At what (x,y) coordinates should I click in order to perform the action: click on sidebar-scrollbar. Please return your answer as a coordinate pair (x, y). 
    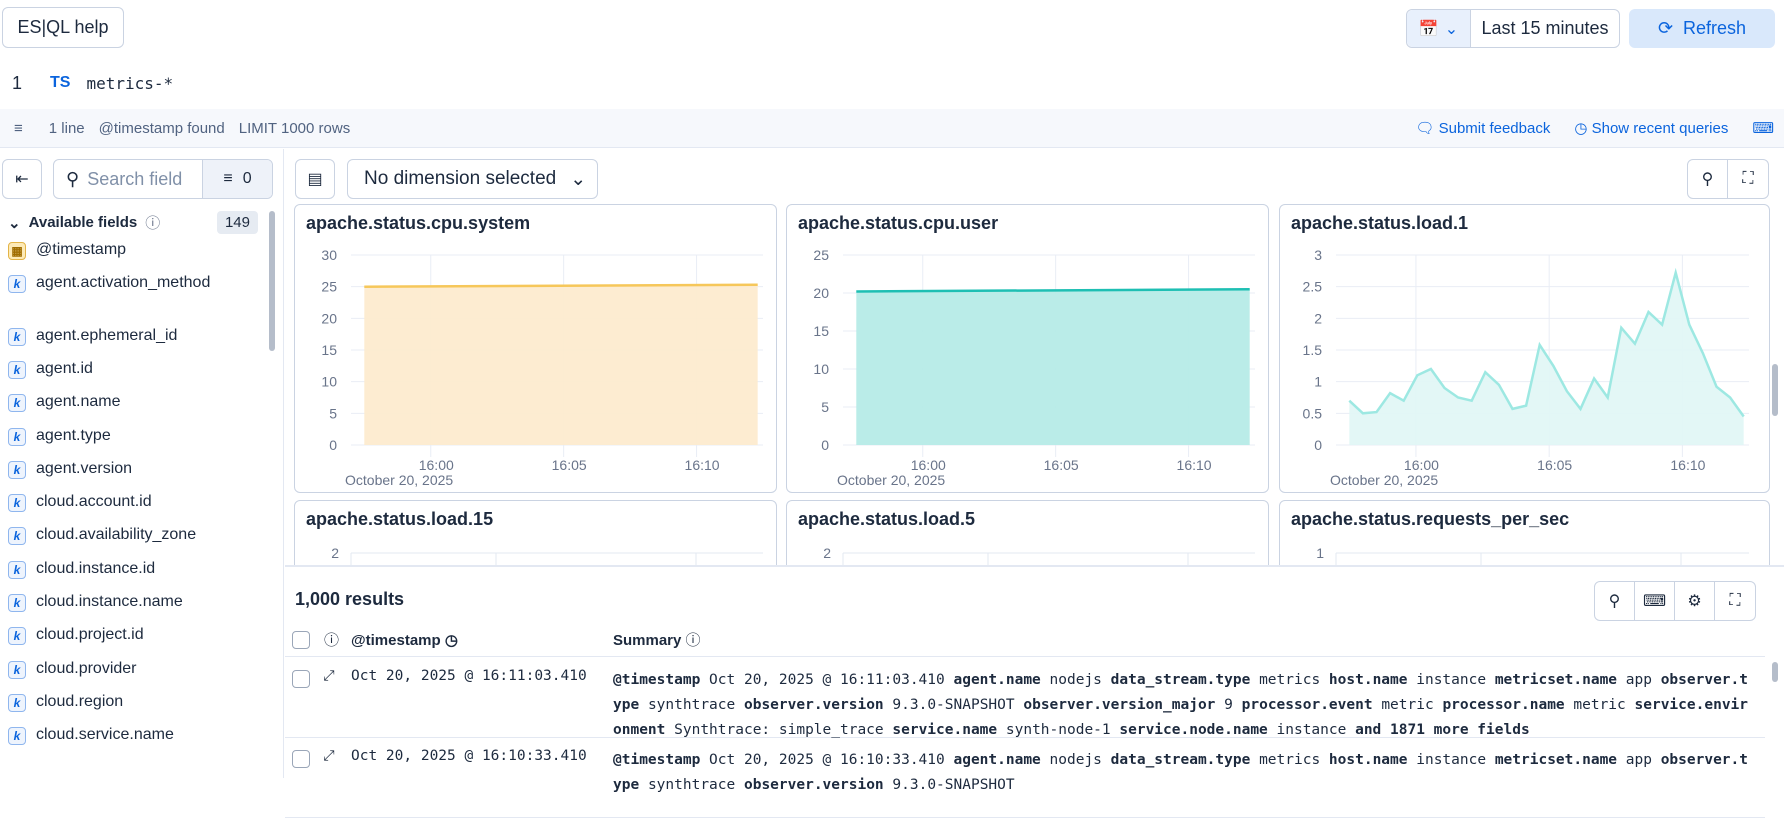
    Looking at the image, I should click on (272, 281).